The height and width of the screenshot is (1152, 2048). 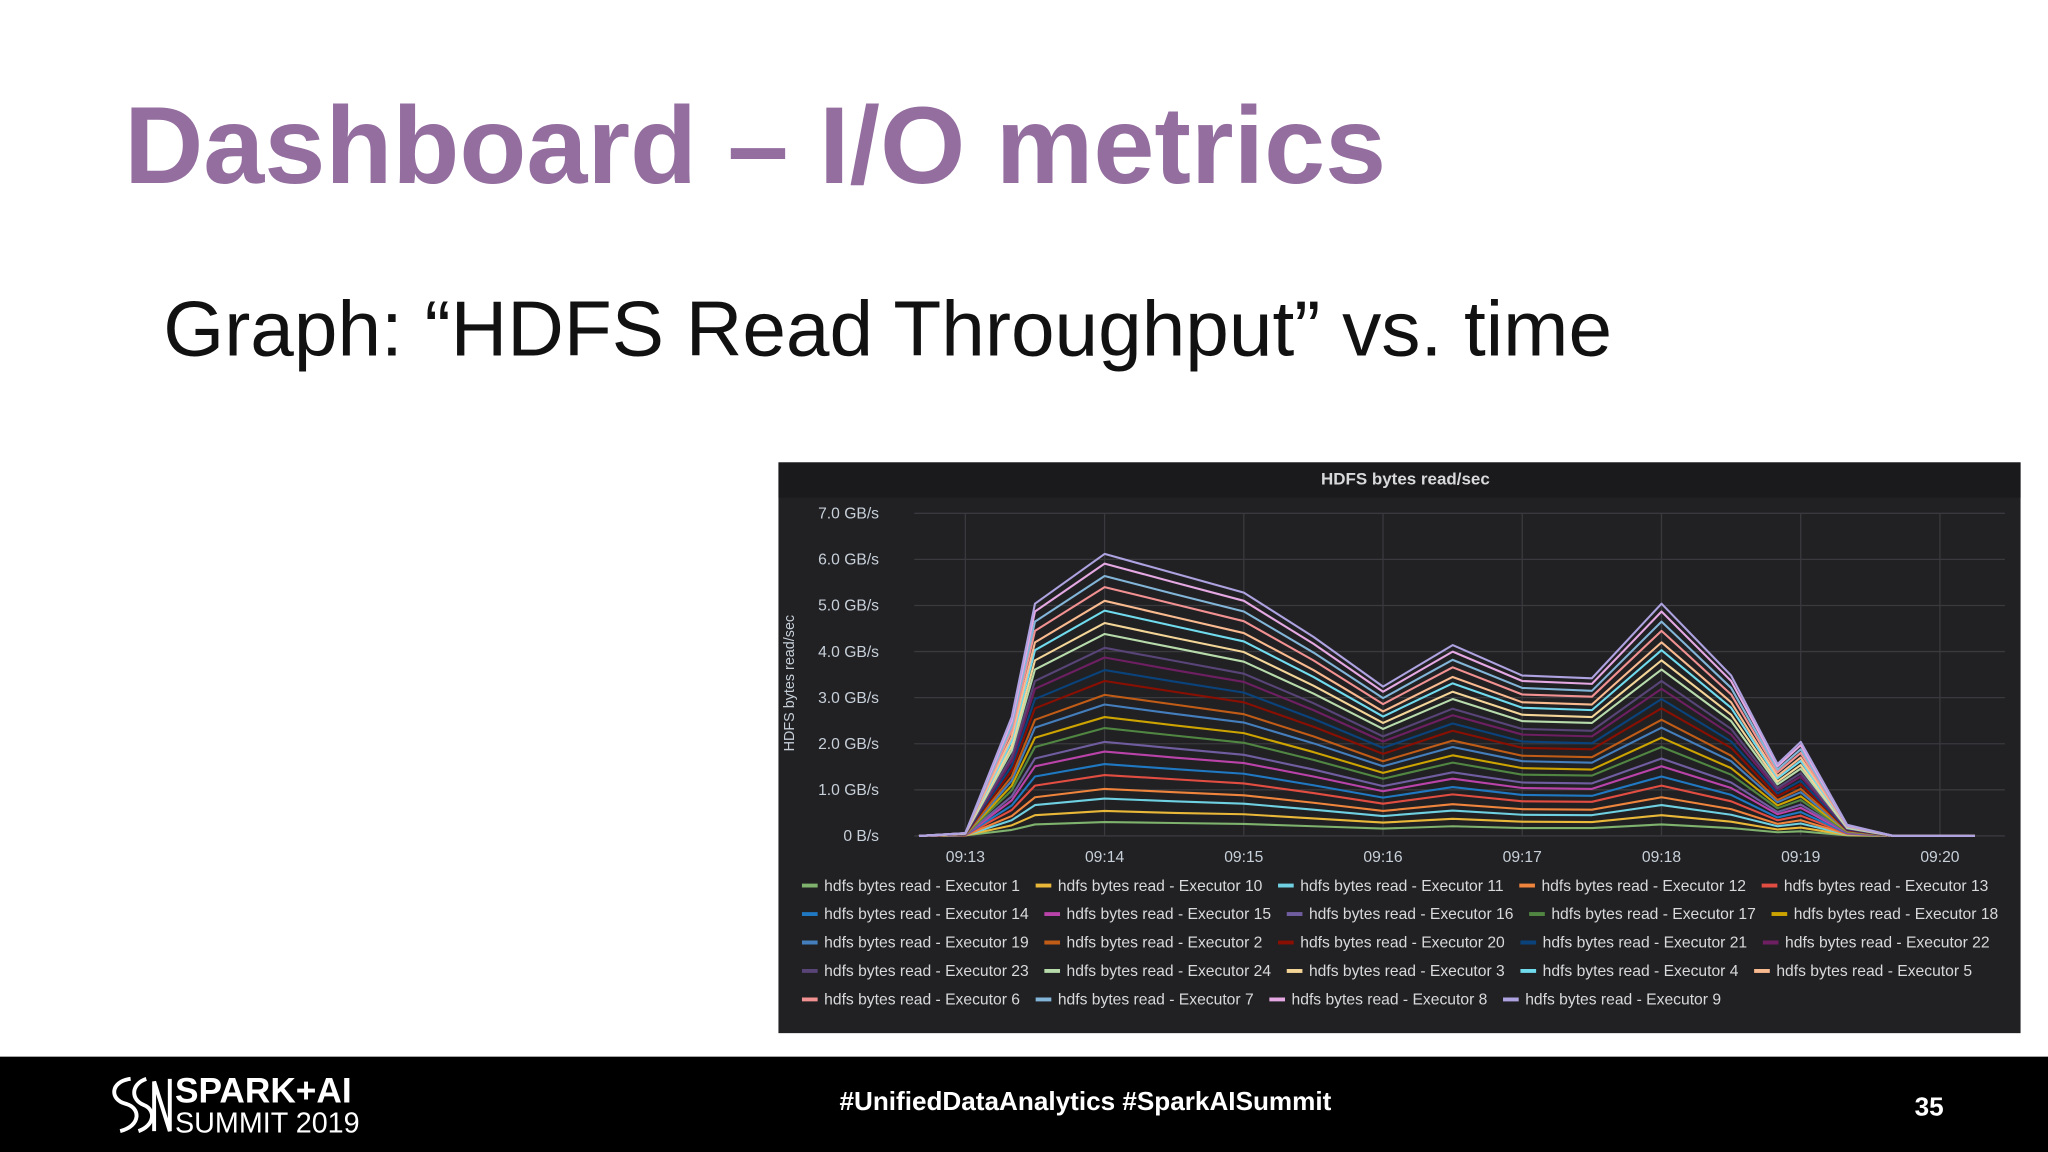 I want to click on hashtags: #UnifiedDataAnalytics #SparkAISummit, so click(x=1085, y=1101).